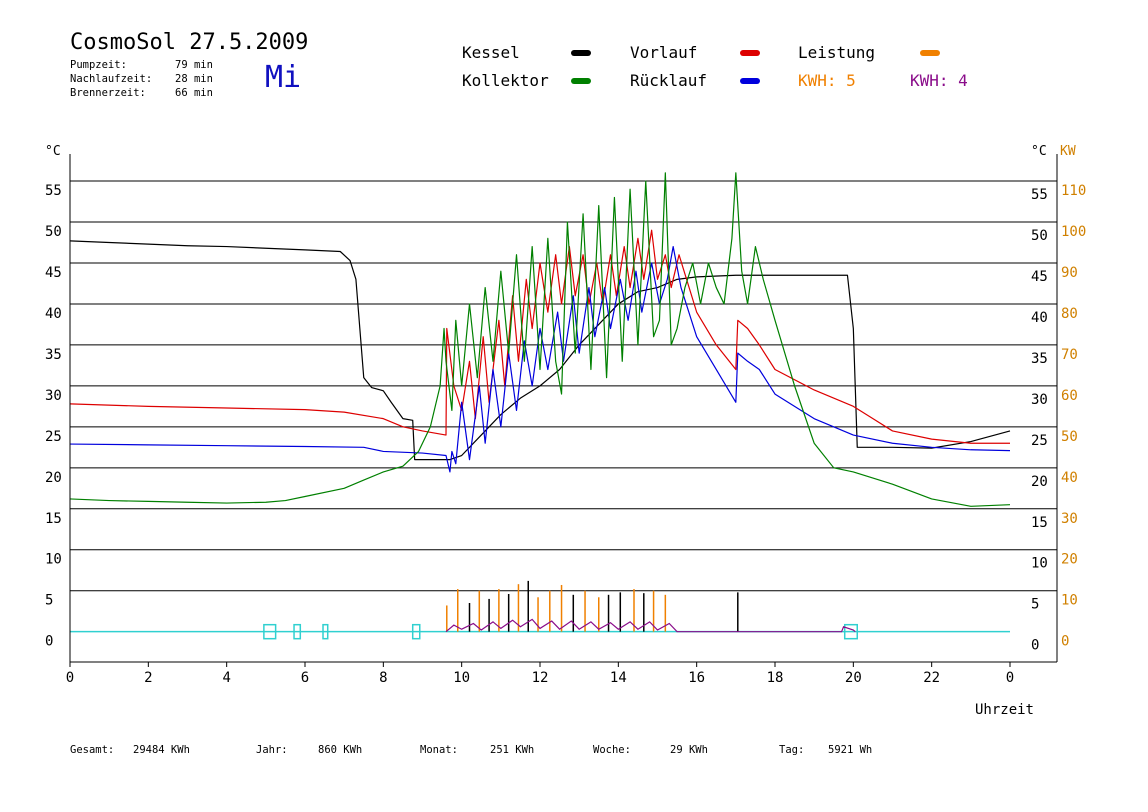  What do you see at coordinates (194, 93) in the screenshot?
I see `stat-brennerzeit-value: 66 min` at bounding box center [194, 93].